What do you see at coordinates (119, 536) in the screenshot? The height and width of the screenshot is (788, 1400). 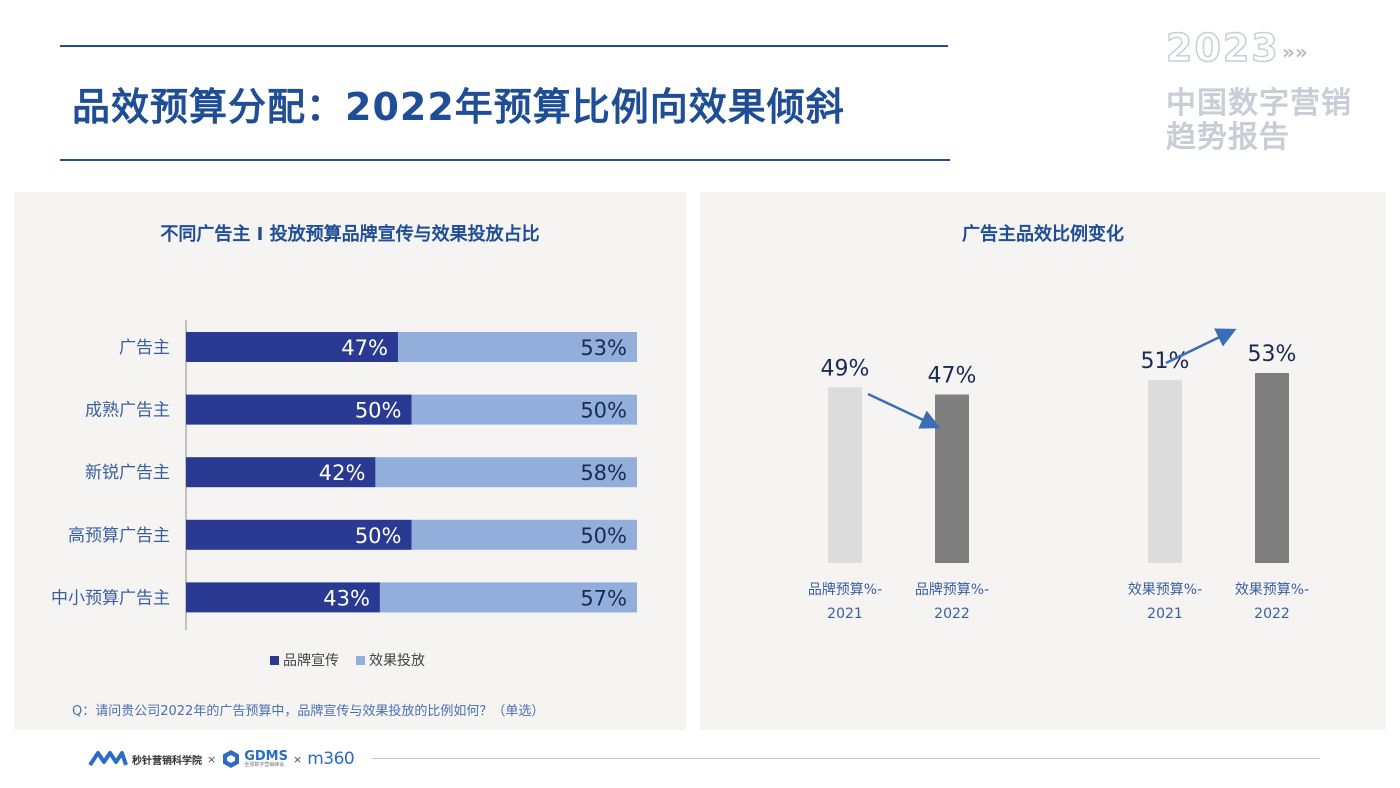 I see `category-label: 高预算广告主` at bounding box center [119, 536].